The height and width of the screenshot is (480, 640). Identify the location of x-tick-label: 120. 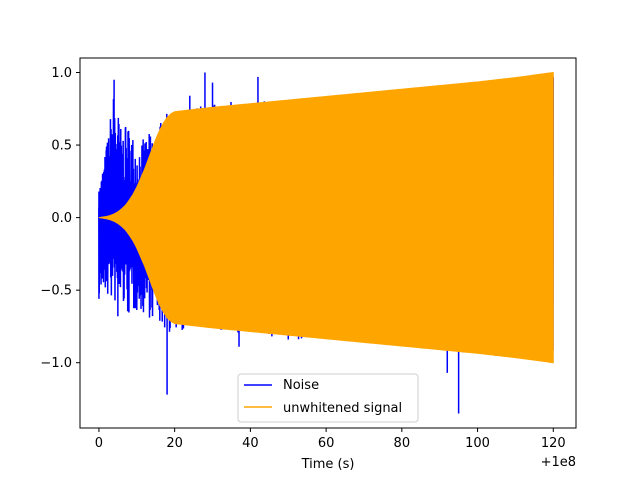
(553, 443).